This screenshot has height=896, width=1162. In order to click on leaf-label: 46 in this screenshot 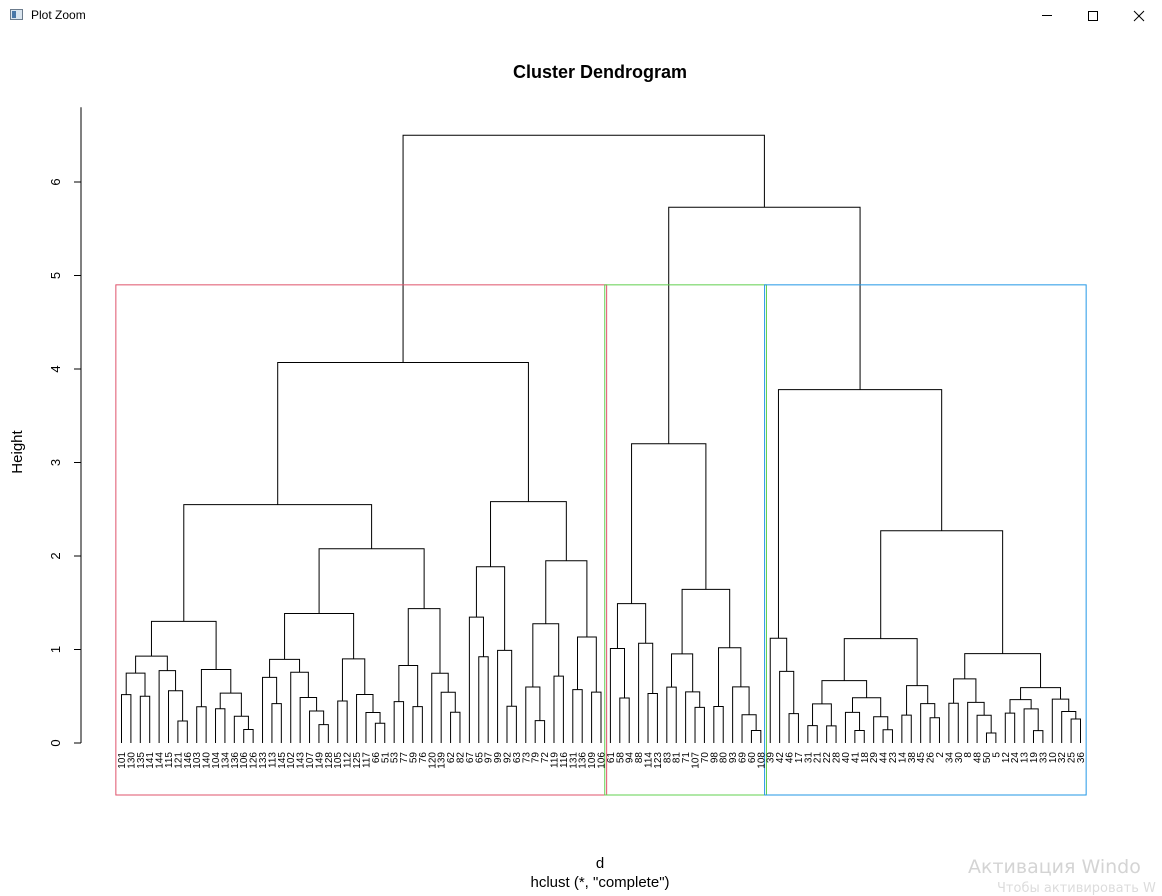, I will do `click(790, 758)`.